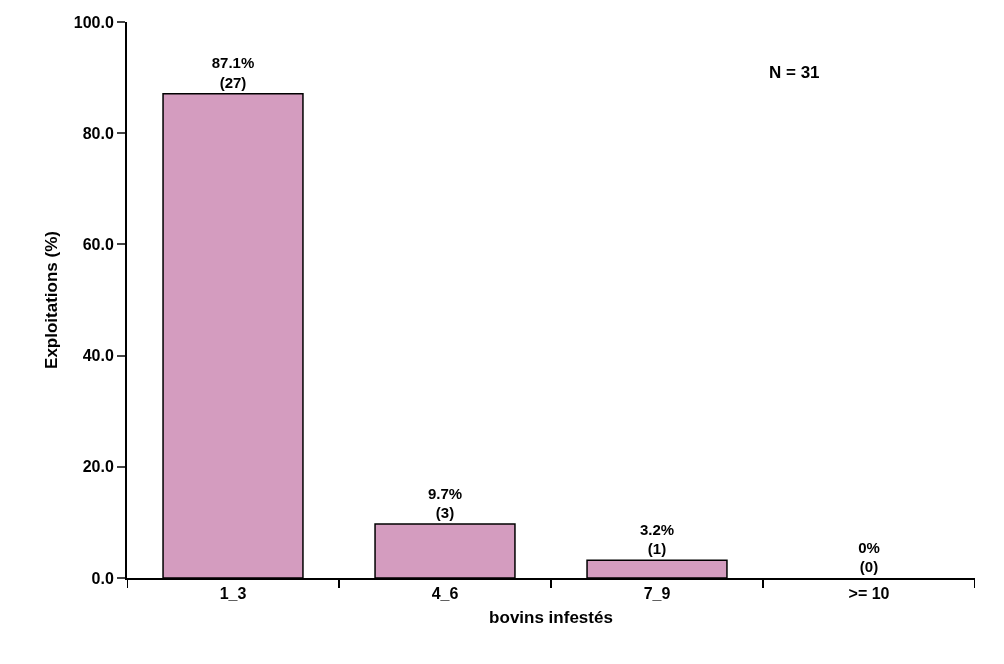  What do you see at coordinates (98, 467) in the screenshot?
I see `y-tick-label: 20.0` at bounding box center [98, 467].